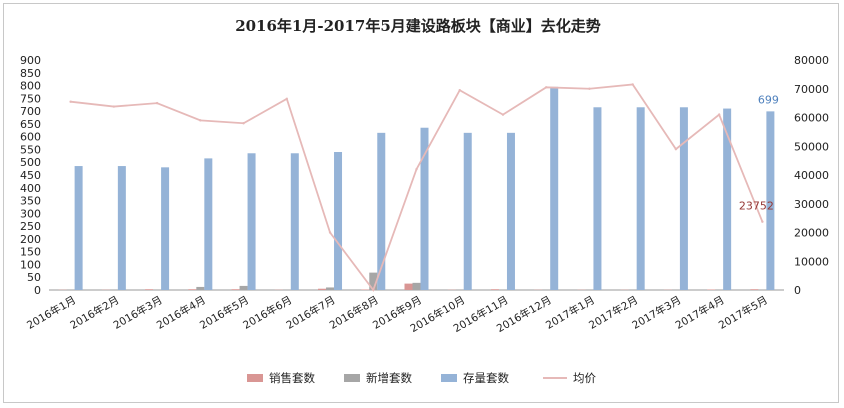  Describe the element at coordinates (30, 111) in the screenshot. I see `y-tick-label: 700` at that location.